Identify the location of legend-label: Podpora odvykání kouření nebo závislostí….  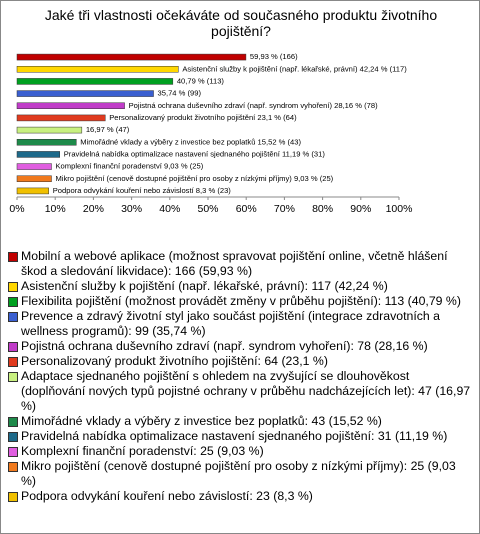
(167, 496).